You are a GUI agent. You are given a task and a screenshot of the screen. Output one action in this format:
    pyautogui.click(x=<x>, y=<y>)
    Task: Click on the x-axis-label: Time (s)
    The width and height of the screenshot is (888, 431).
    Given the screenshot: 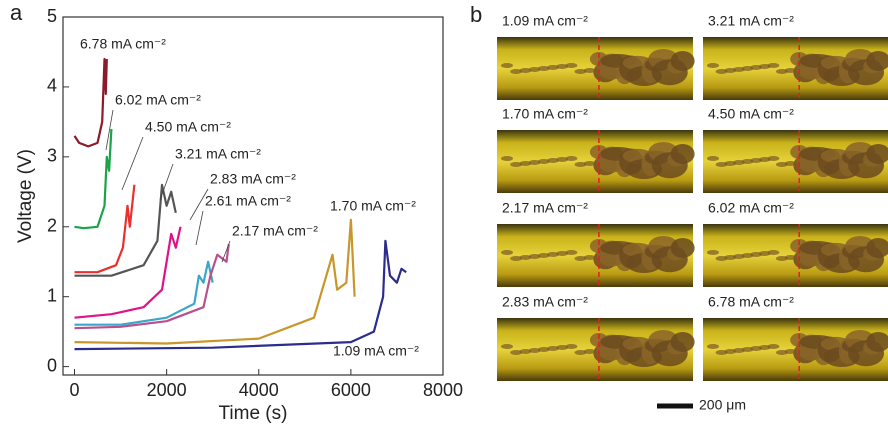 What is the action you would take?
    pyautogui.click(x=253, y=413)
    